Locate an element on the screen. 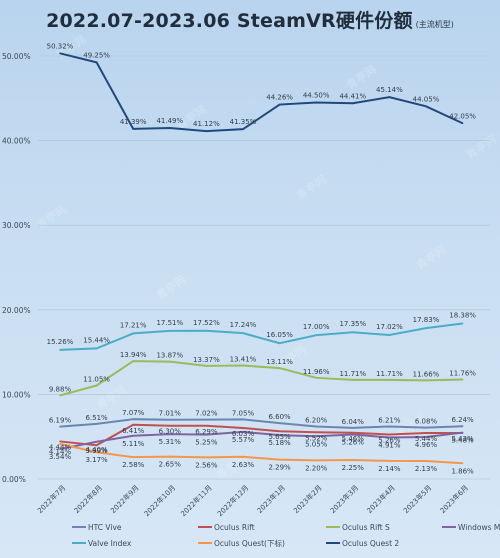  legend-label: Windows MR(下标) is located at coordinates (479, 527).